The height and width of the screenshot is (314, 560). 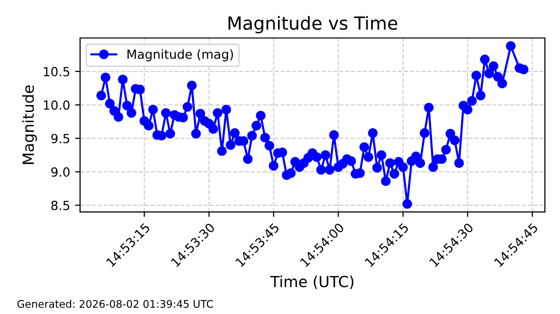 What do you see at coordinates (312, 282) in the screenshot?
I see `x-axis-title: Time (UTC)` at bounding box center [312, 282].